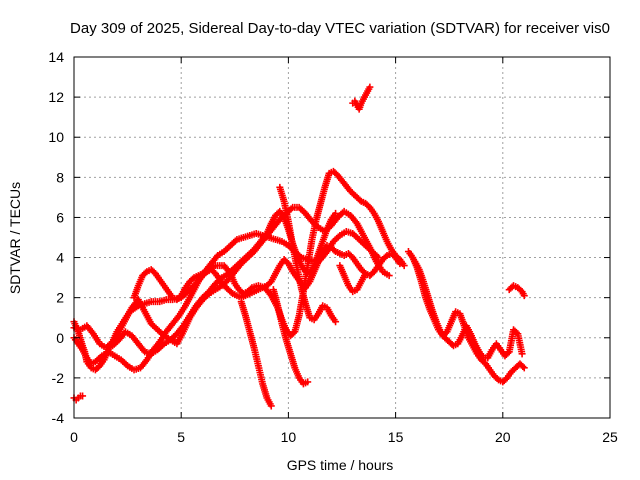  Describe the element at coordinates (58, 418) in the screenshot. I see `y-tick-label: -4` at that location.